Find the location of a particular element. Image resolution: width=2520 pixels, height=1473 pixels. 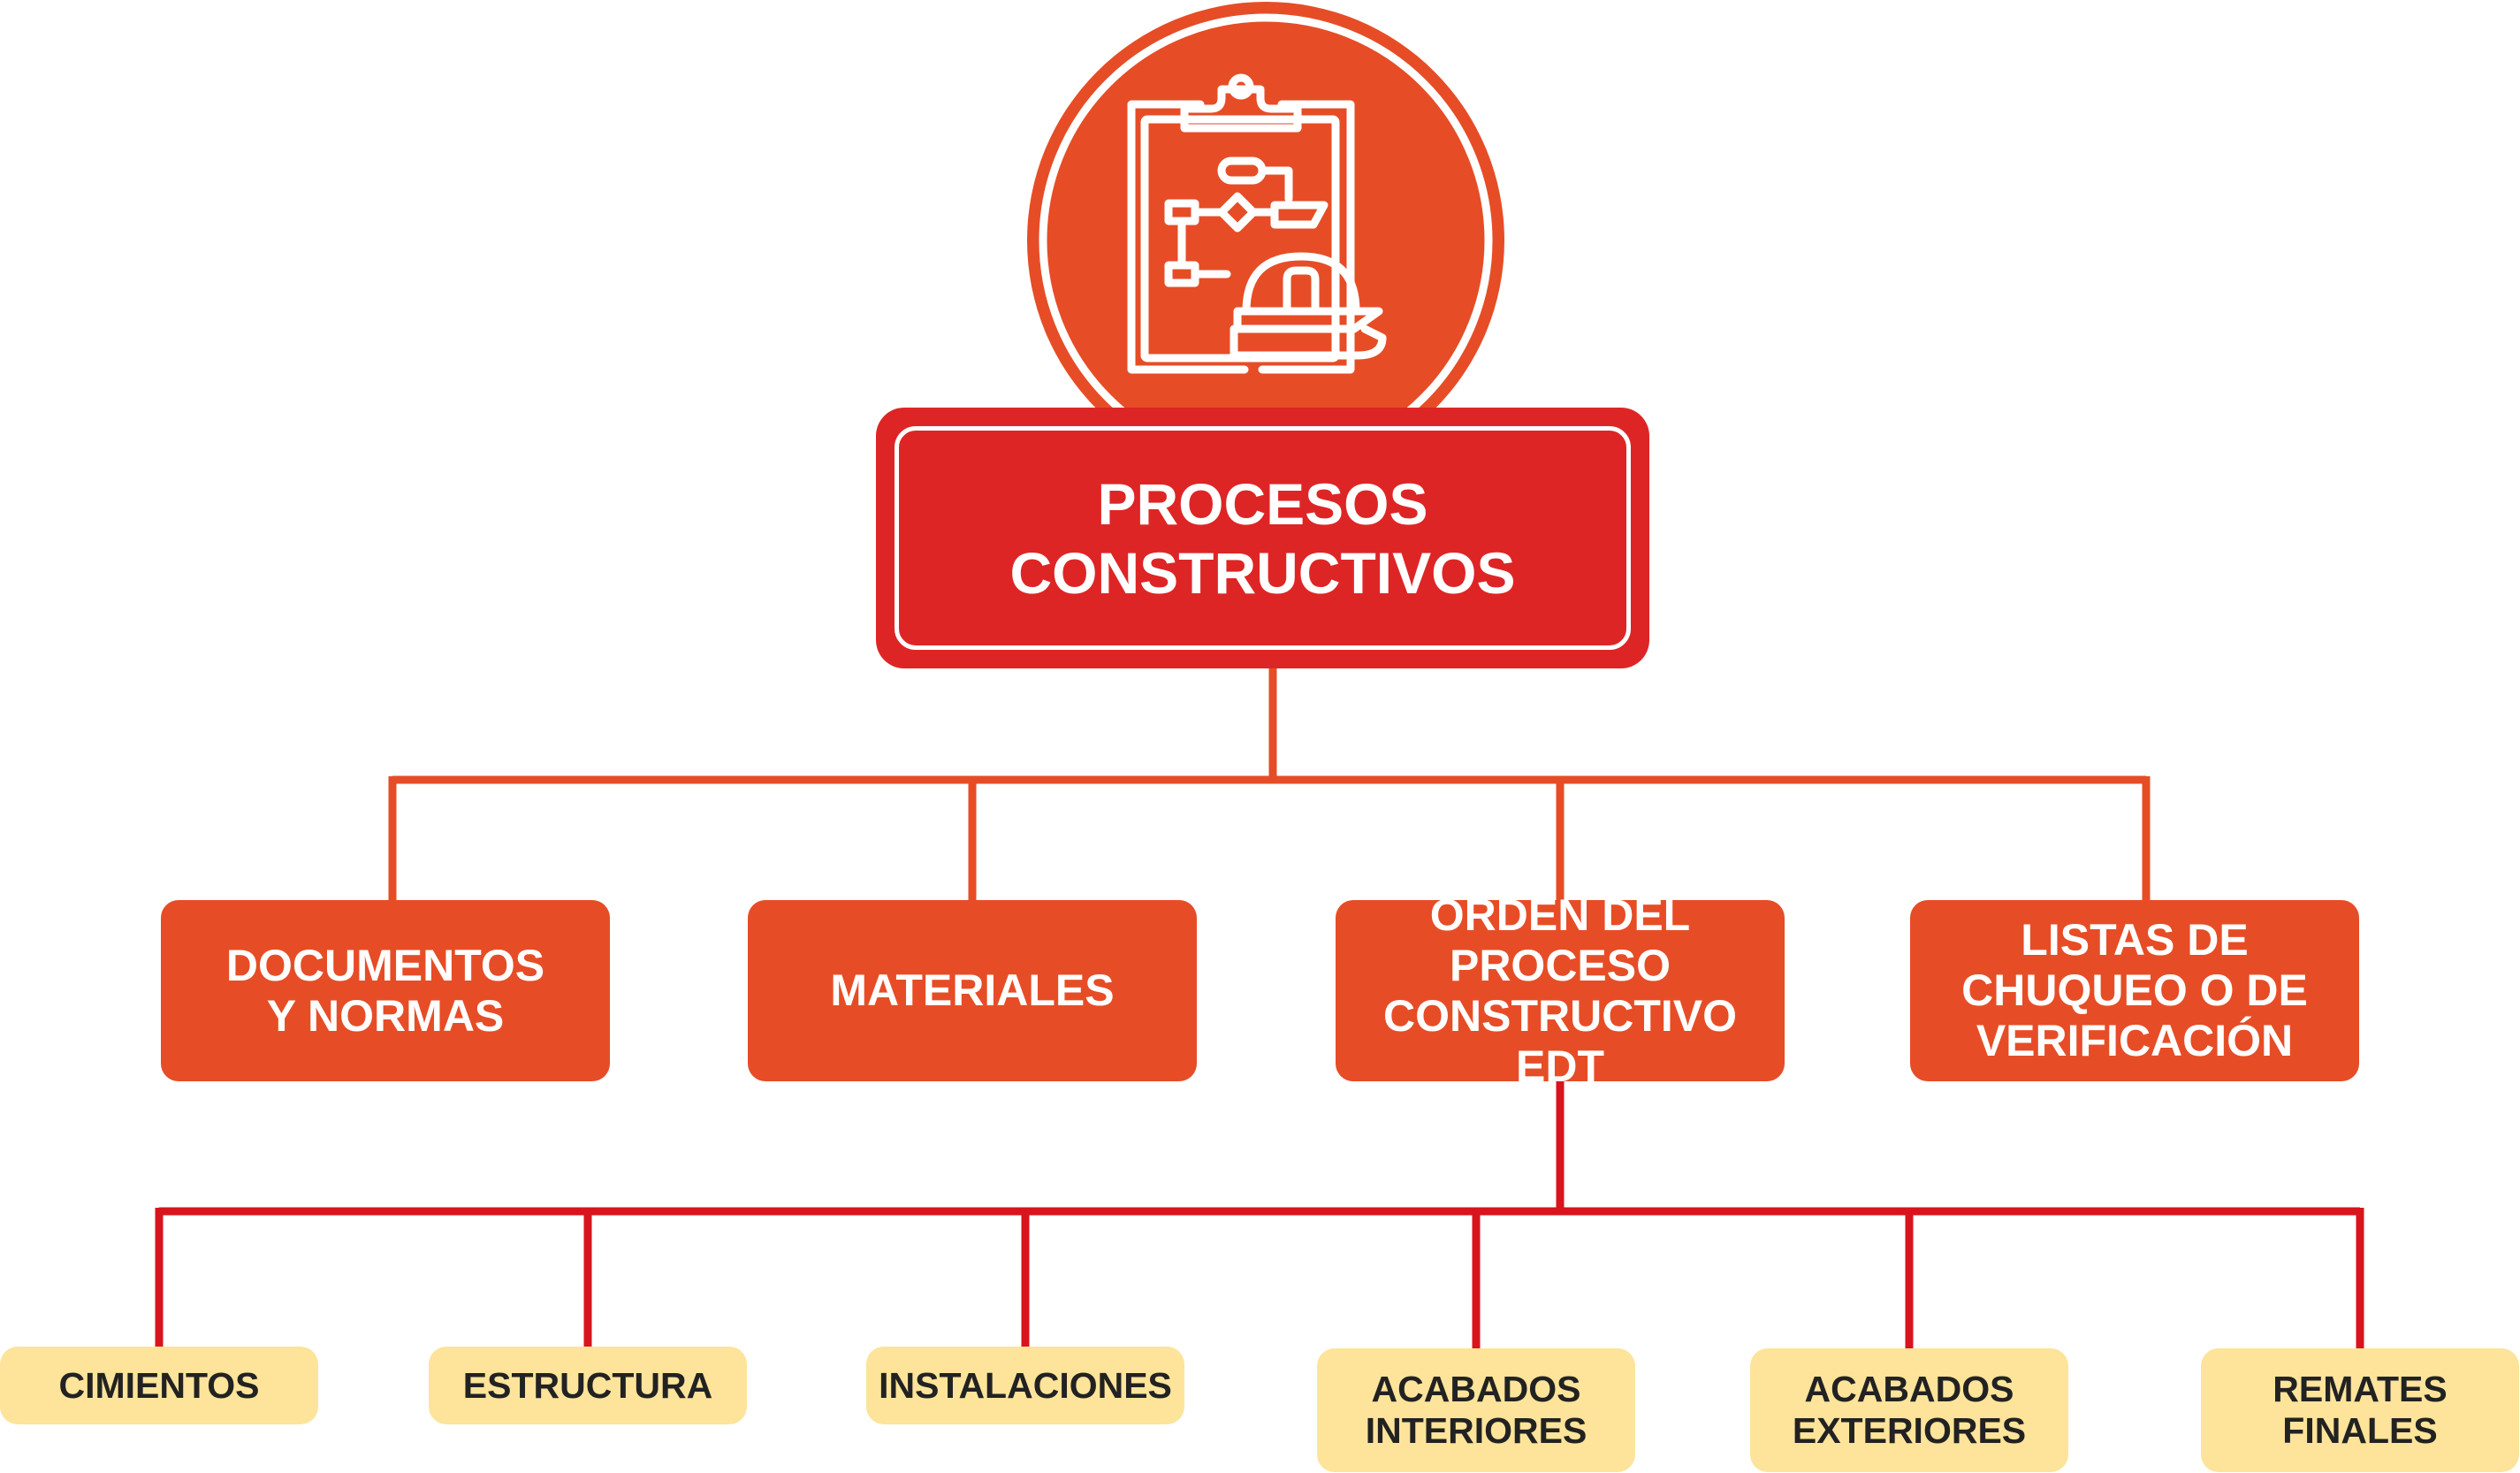

stage-acabados-exteriores: ACABADOS EXTERIORES is located at coordinates (1909, 1410).